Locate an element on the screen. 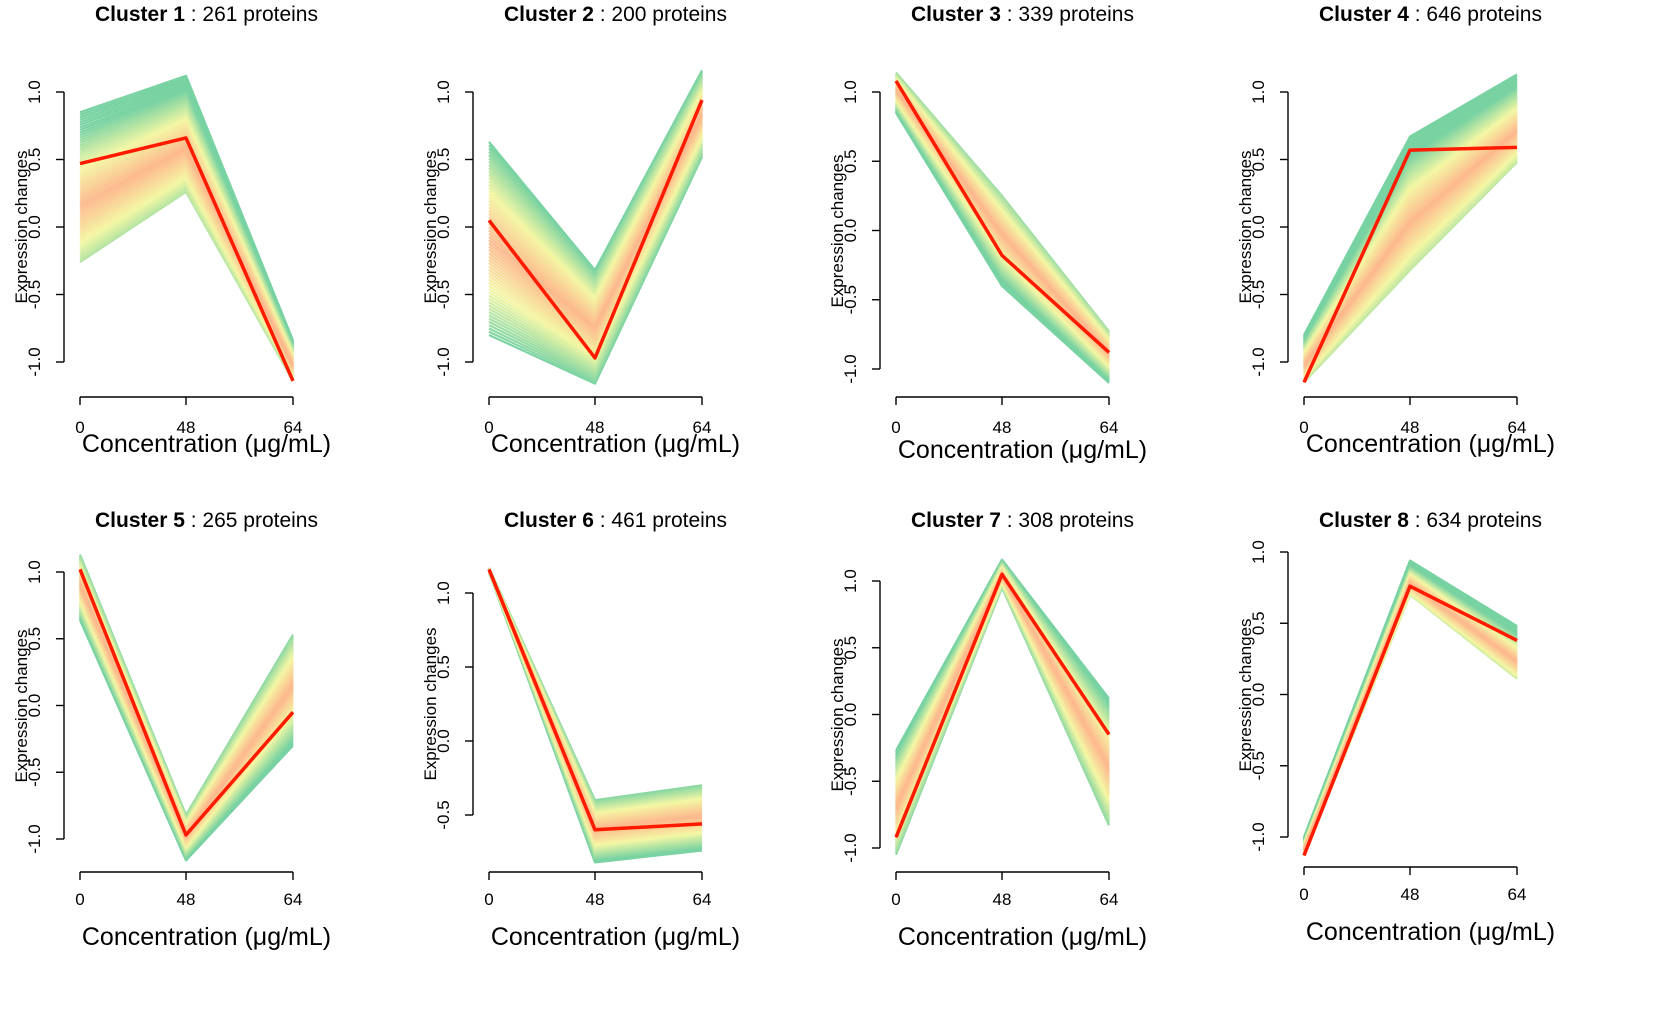 The height and width of the screenshot is (1010, 1653). panel-title: Cluster 8 : 634 proteins is located at coordinates (1430, 521).